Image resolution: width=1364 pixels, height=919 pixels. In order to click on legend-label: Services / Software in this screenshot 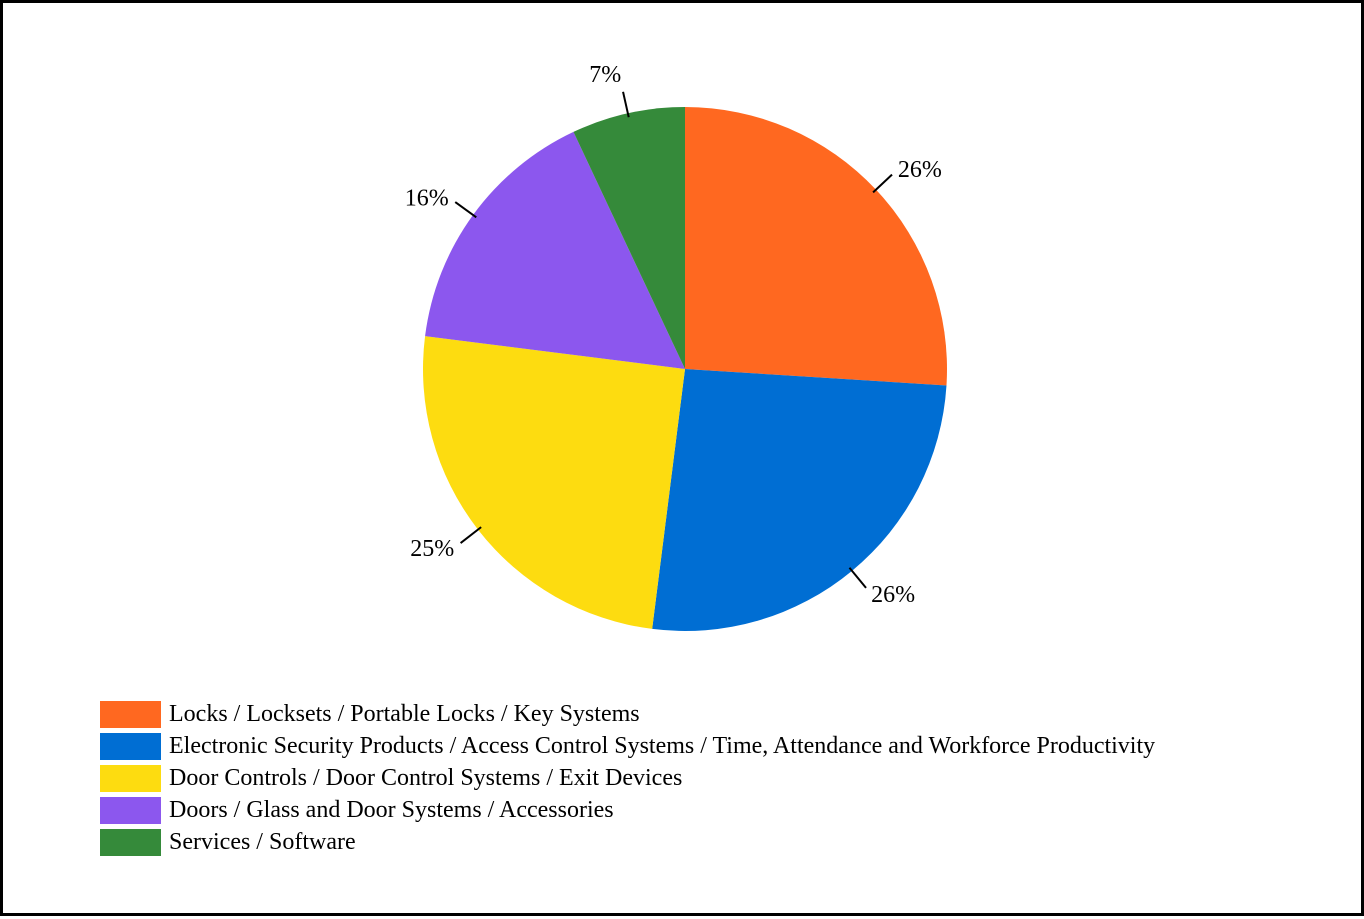, I will do `click(262, 841)`.